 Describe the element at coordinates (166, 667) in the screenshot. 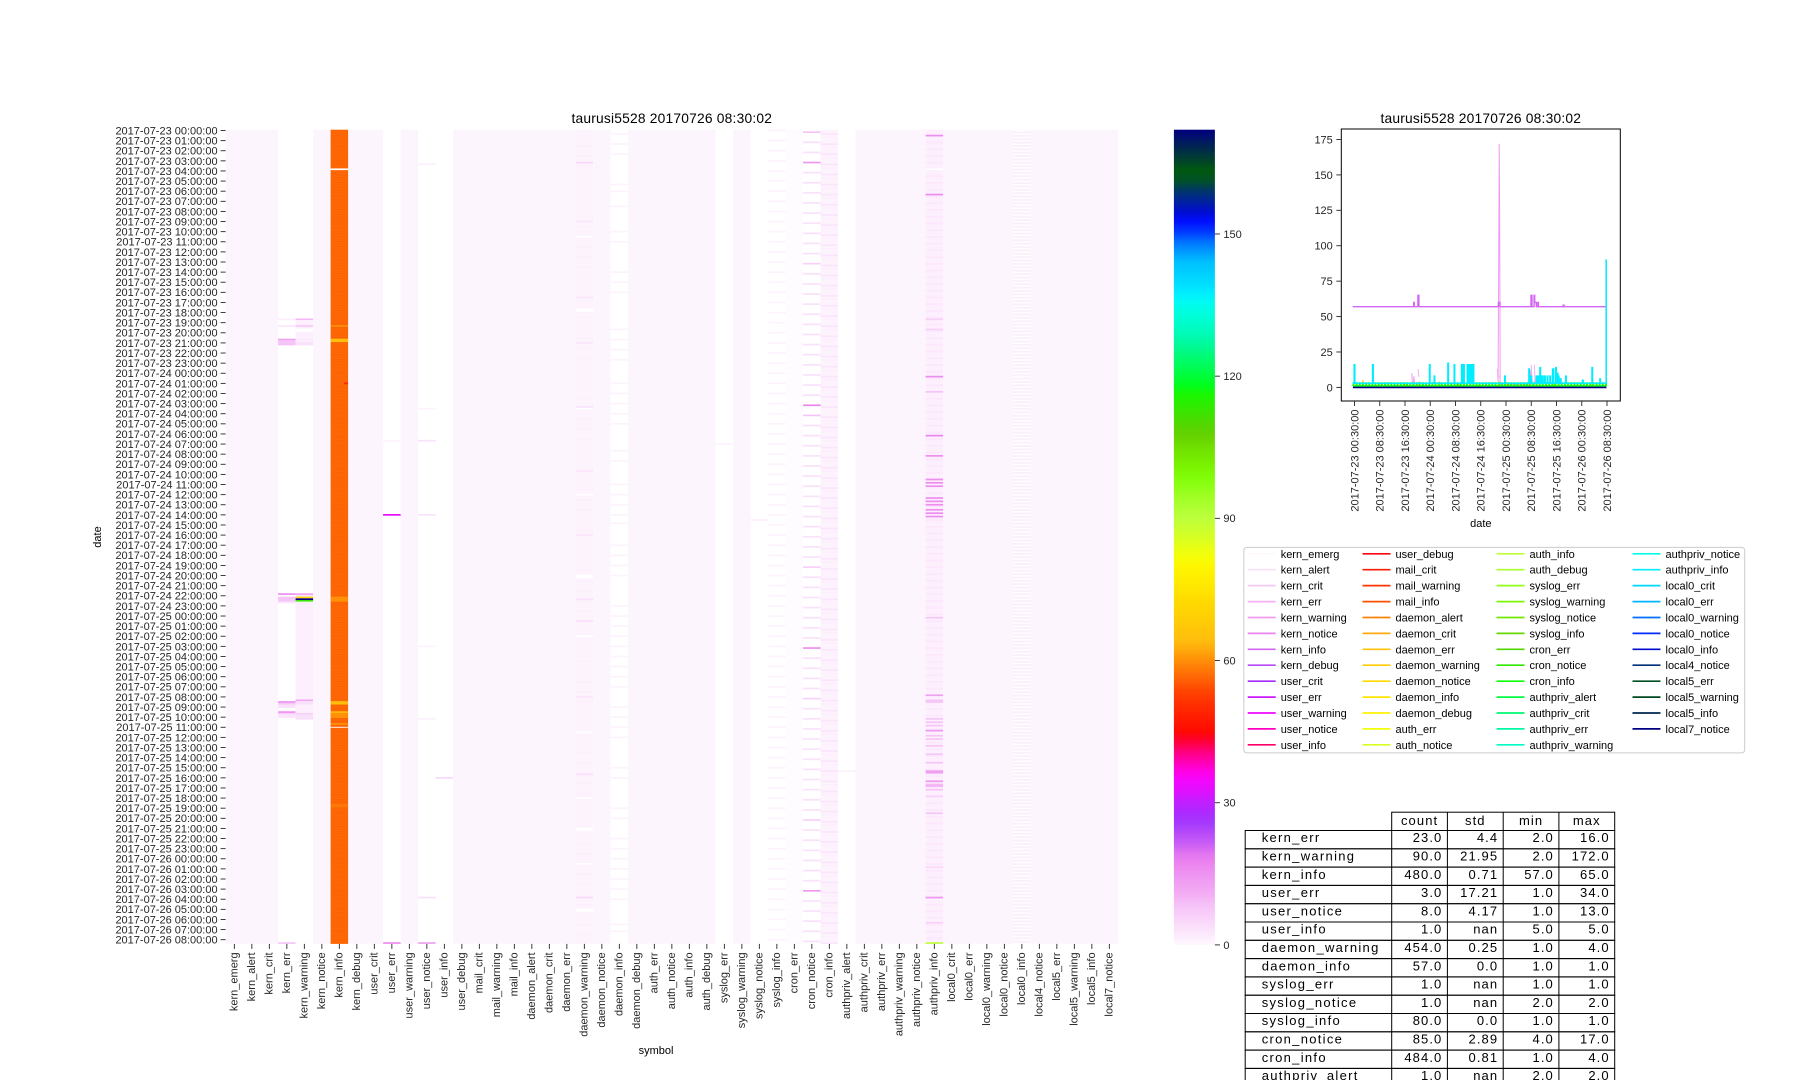

I see `svg-text: 2017-07-25 05:00:00` at that location.